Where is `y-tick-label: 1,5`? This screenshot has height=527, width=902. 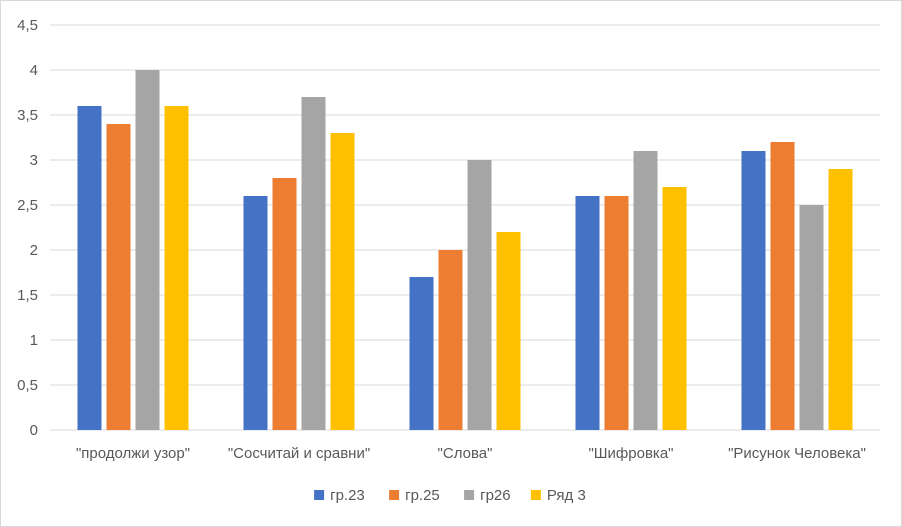 y-tick-label: 1,5 is located at coordinates (27, 295).